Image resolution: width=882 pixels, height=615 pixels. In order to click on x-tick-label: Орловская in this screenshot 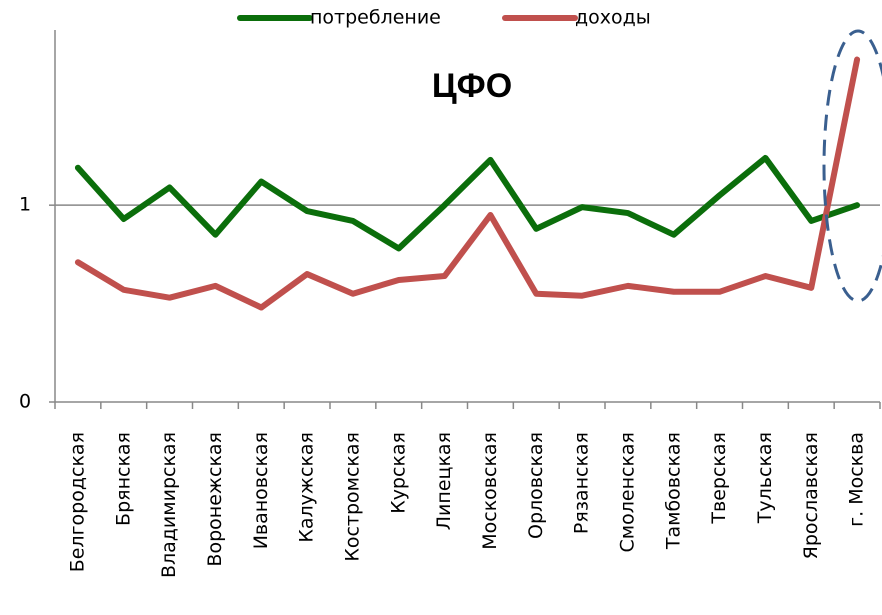, I will do `click(536, 485)`.